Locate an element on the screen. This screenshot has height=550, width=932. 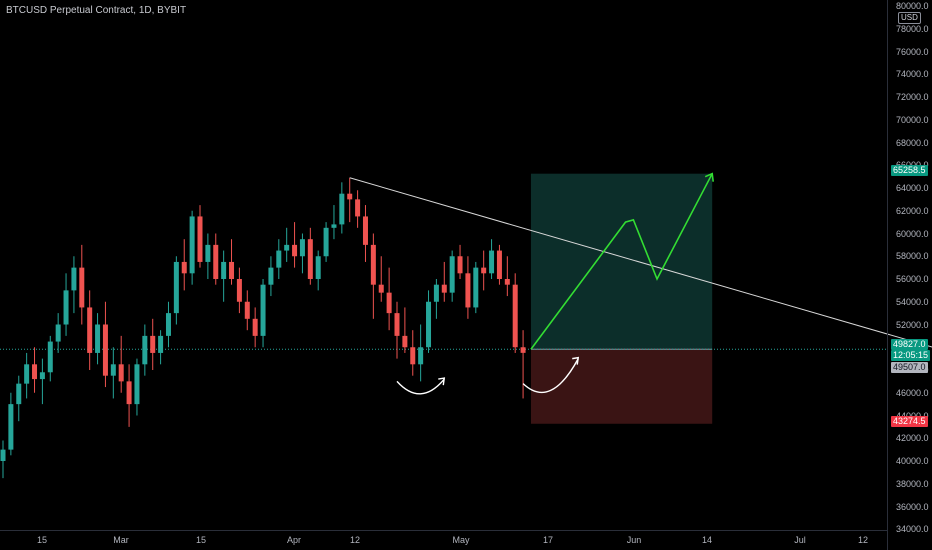
curved-arrow is located at coordinates (420, 386).